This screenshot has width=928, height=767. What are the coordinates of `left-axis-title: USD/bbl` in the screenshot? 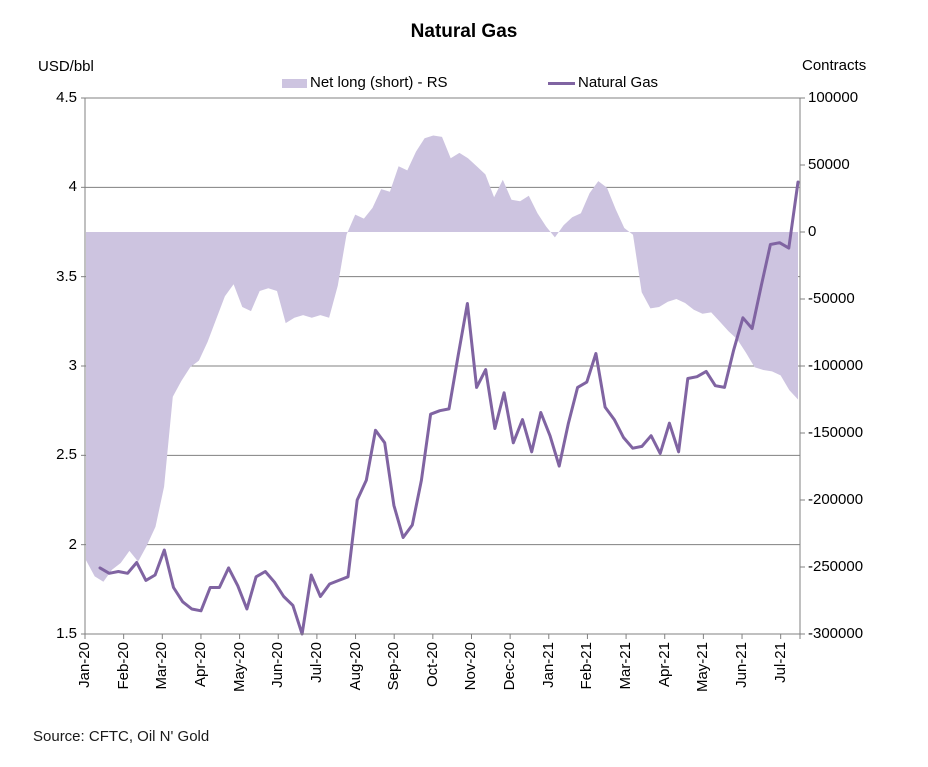 It's located at (66, 66).